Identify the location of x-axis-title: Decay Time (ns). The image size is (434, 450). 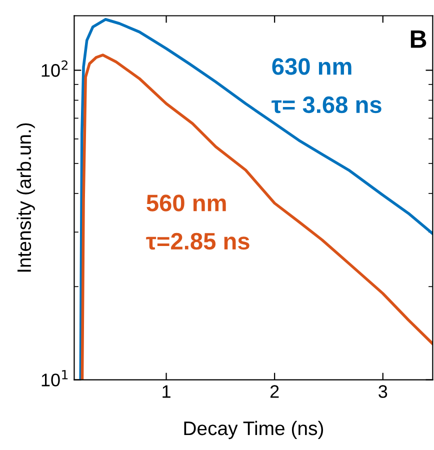
(254, 430).